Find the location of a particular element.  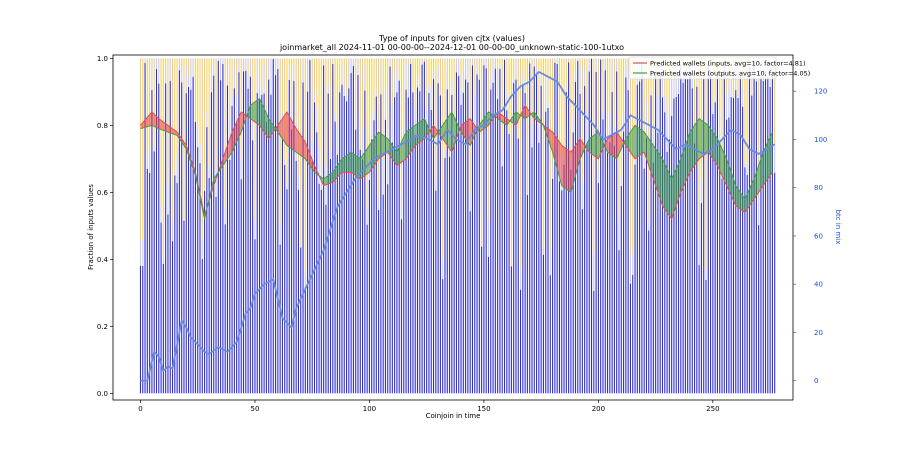

fill-band-segment is located at coordinates (282, 128).